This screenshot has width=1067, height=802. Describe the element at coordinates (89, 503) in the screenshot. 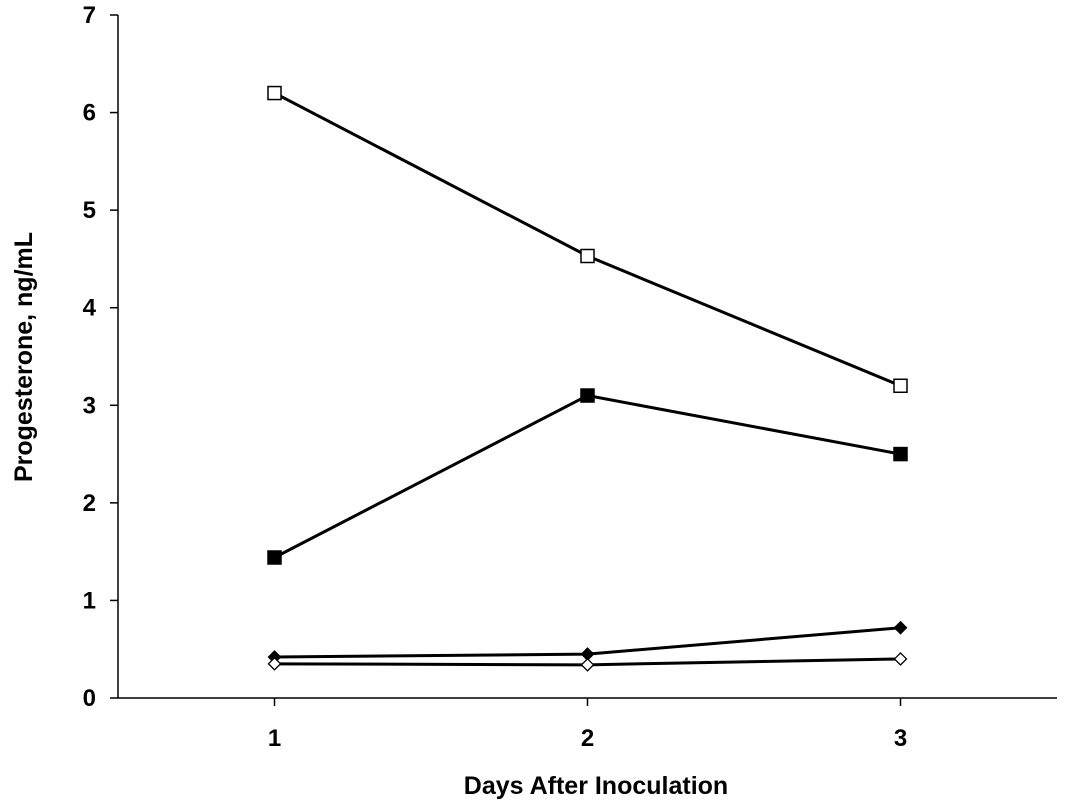

I see `y-tick-label: 2` at that location.